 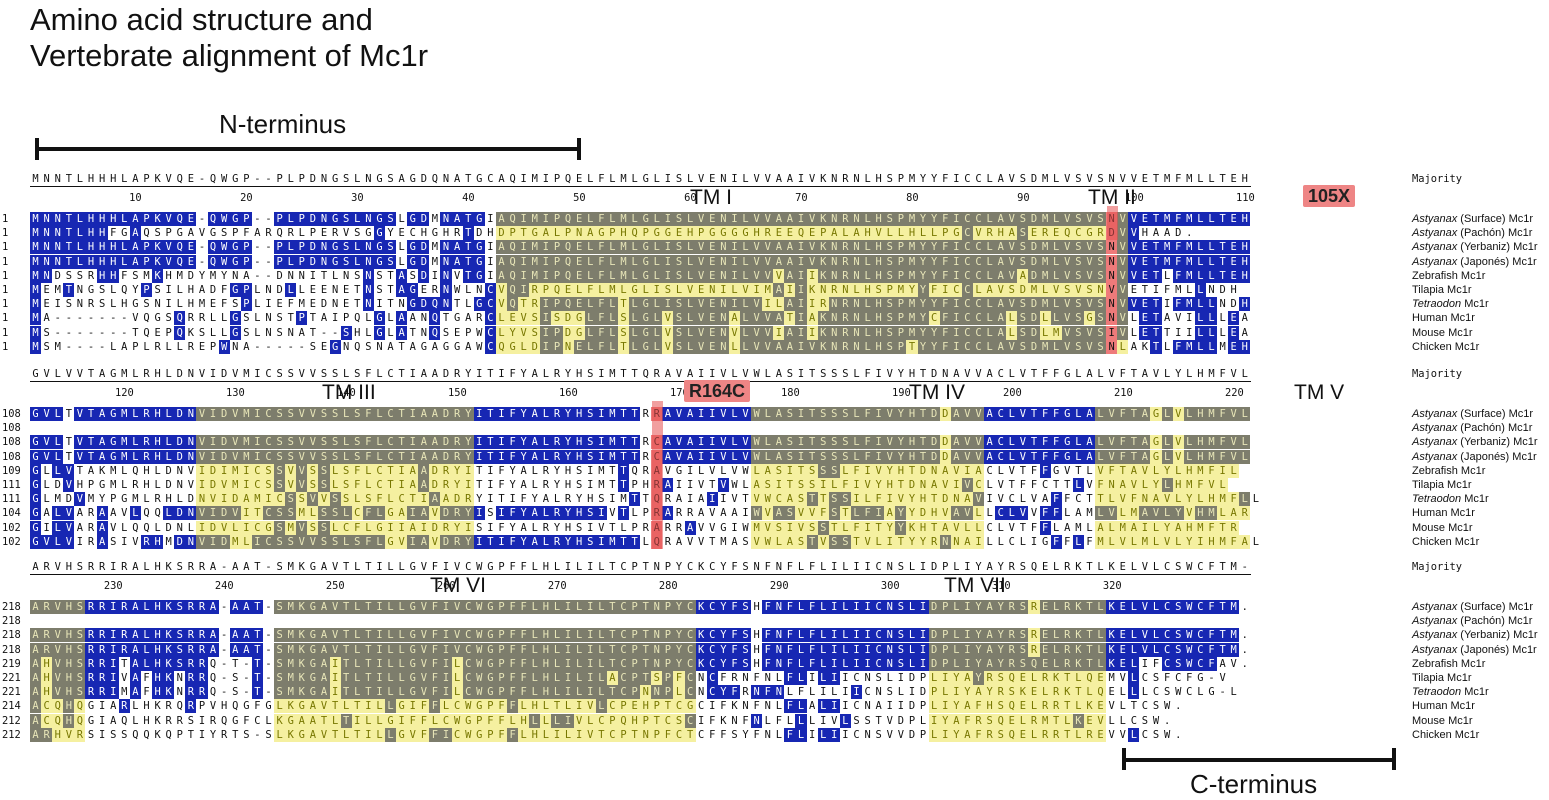 What do you see at coordinates (11, 485) in the screenshot?
I see `row-start-position: 111` at bounding box center [11, 485].